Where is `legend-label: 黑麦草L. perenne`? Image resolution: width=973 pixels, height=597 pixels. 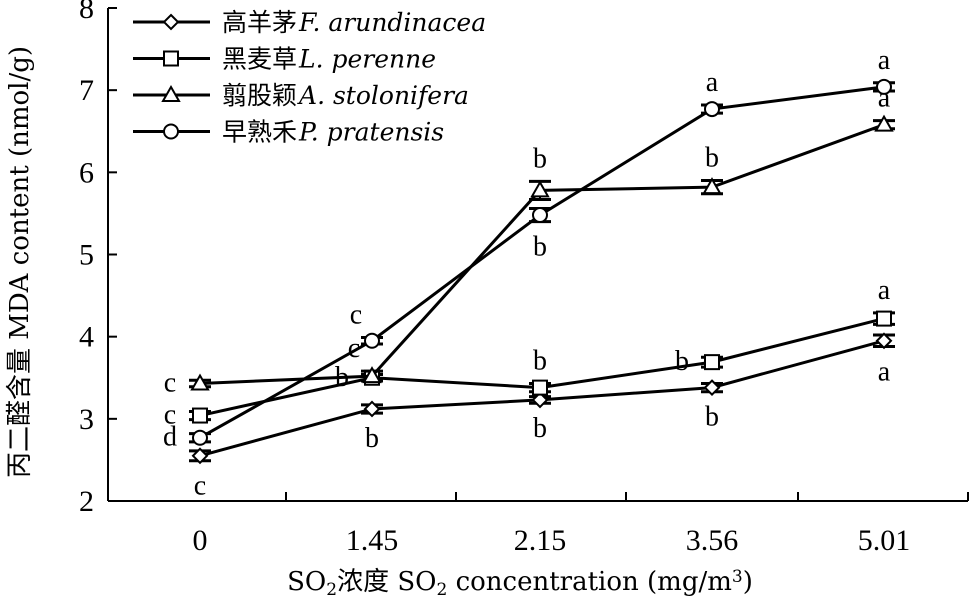 legend-label: 黑麦草L. perenne is located at coordinates (329, 59).